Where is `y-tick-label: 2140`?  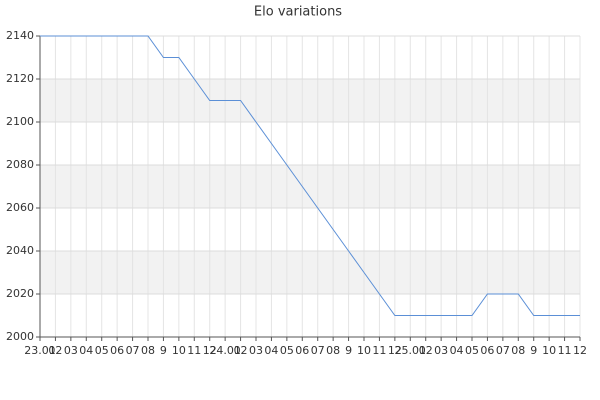
y-tick-label: 2140 is located at coordinates (20, 35).